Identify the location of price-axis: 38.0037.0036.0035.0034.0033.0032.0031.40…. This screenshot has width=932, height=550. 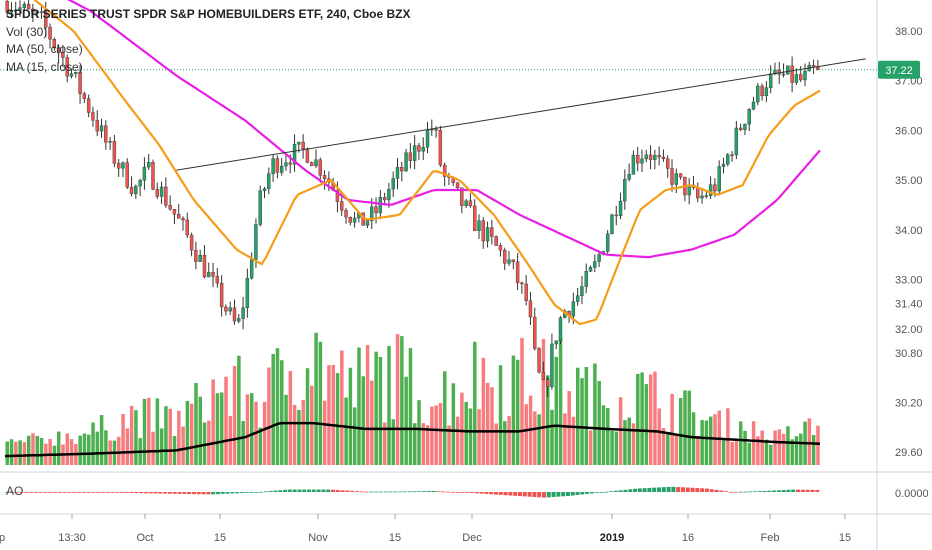
(912, 263).